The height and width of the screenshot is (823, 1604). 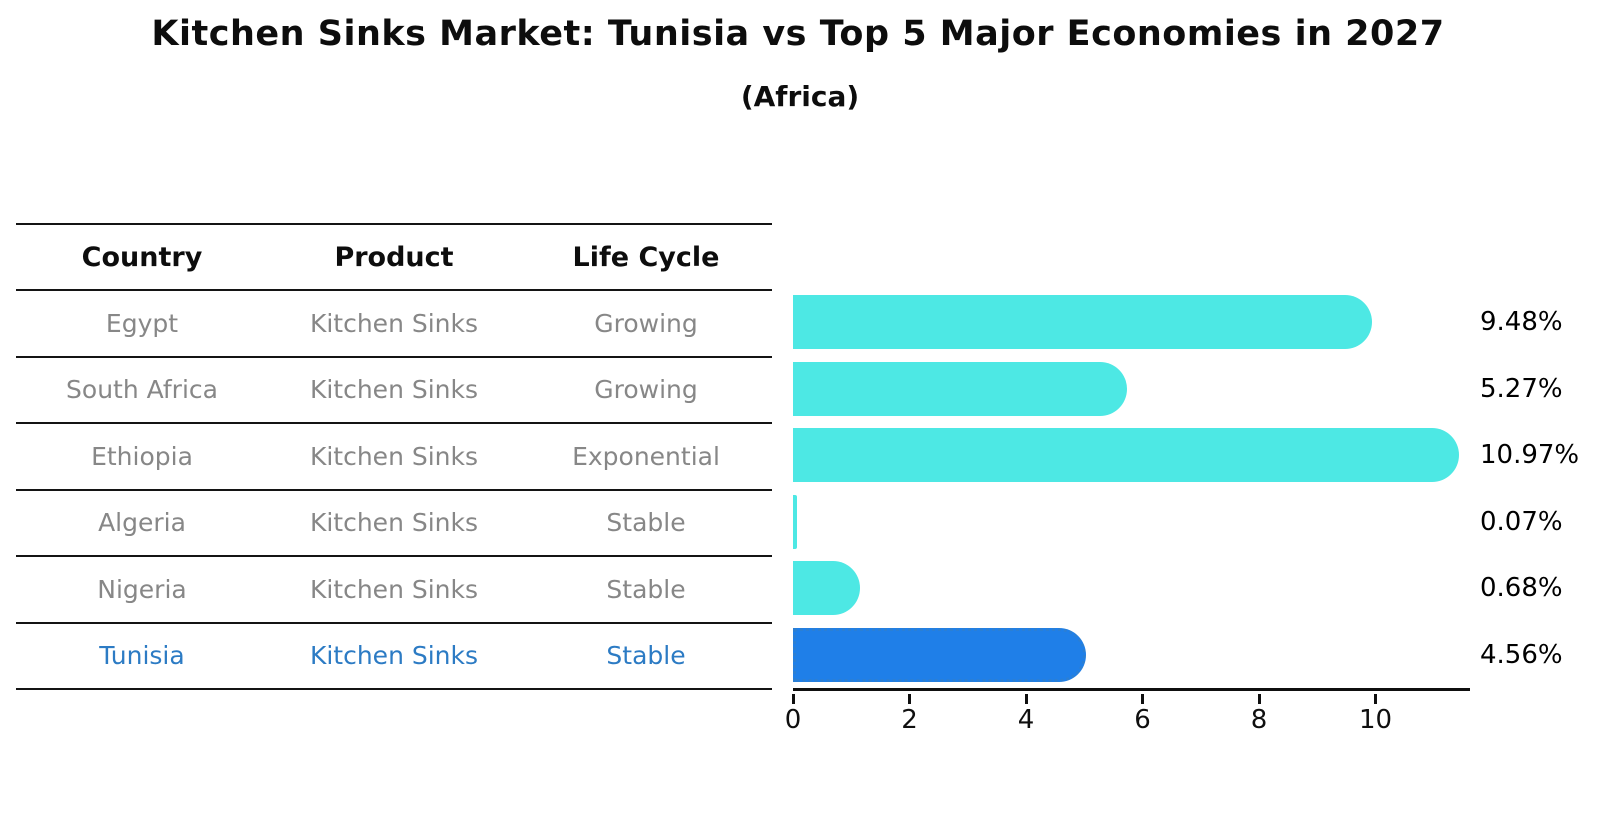 I want to click on chart-subtitle: (Africa), so click(x=800, y=96).